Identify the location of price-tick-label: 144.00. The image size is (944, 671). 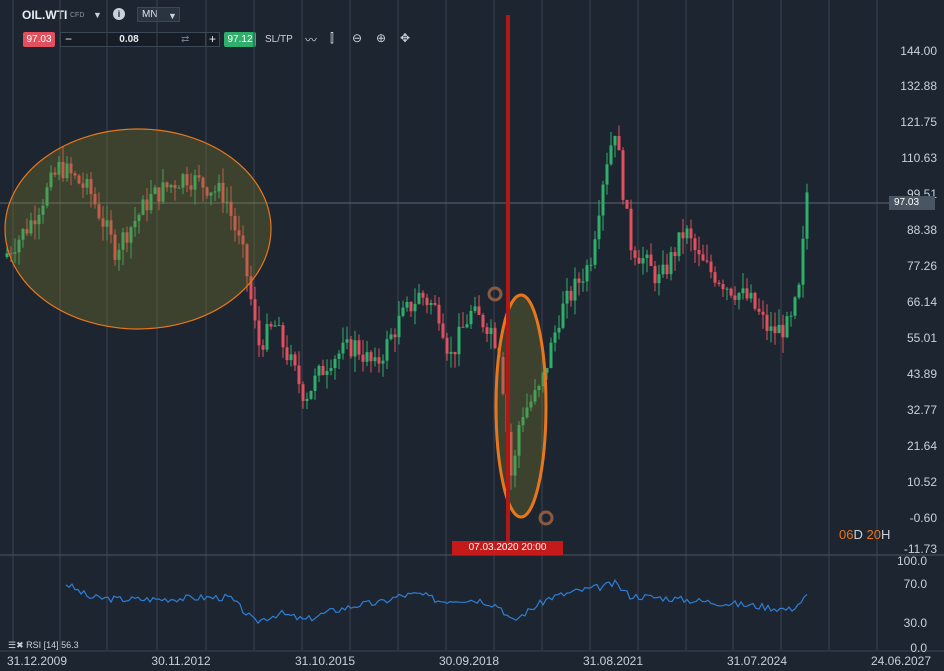
(918, 51).